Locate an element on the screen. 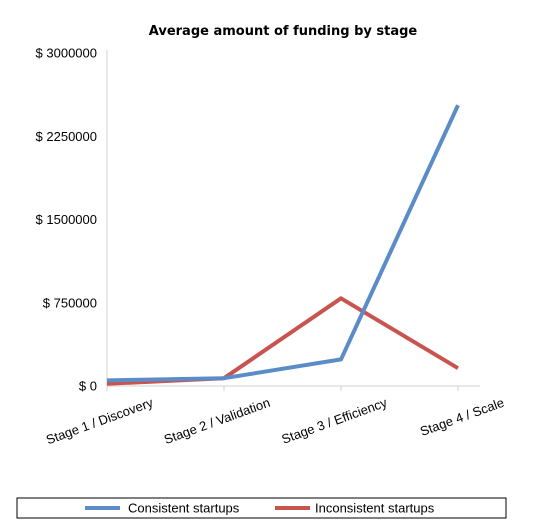 The height and width of the screenshot is (528, 540). x-tick-label: Stage 1 / Discovery is located at coordinates (100, 421).